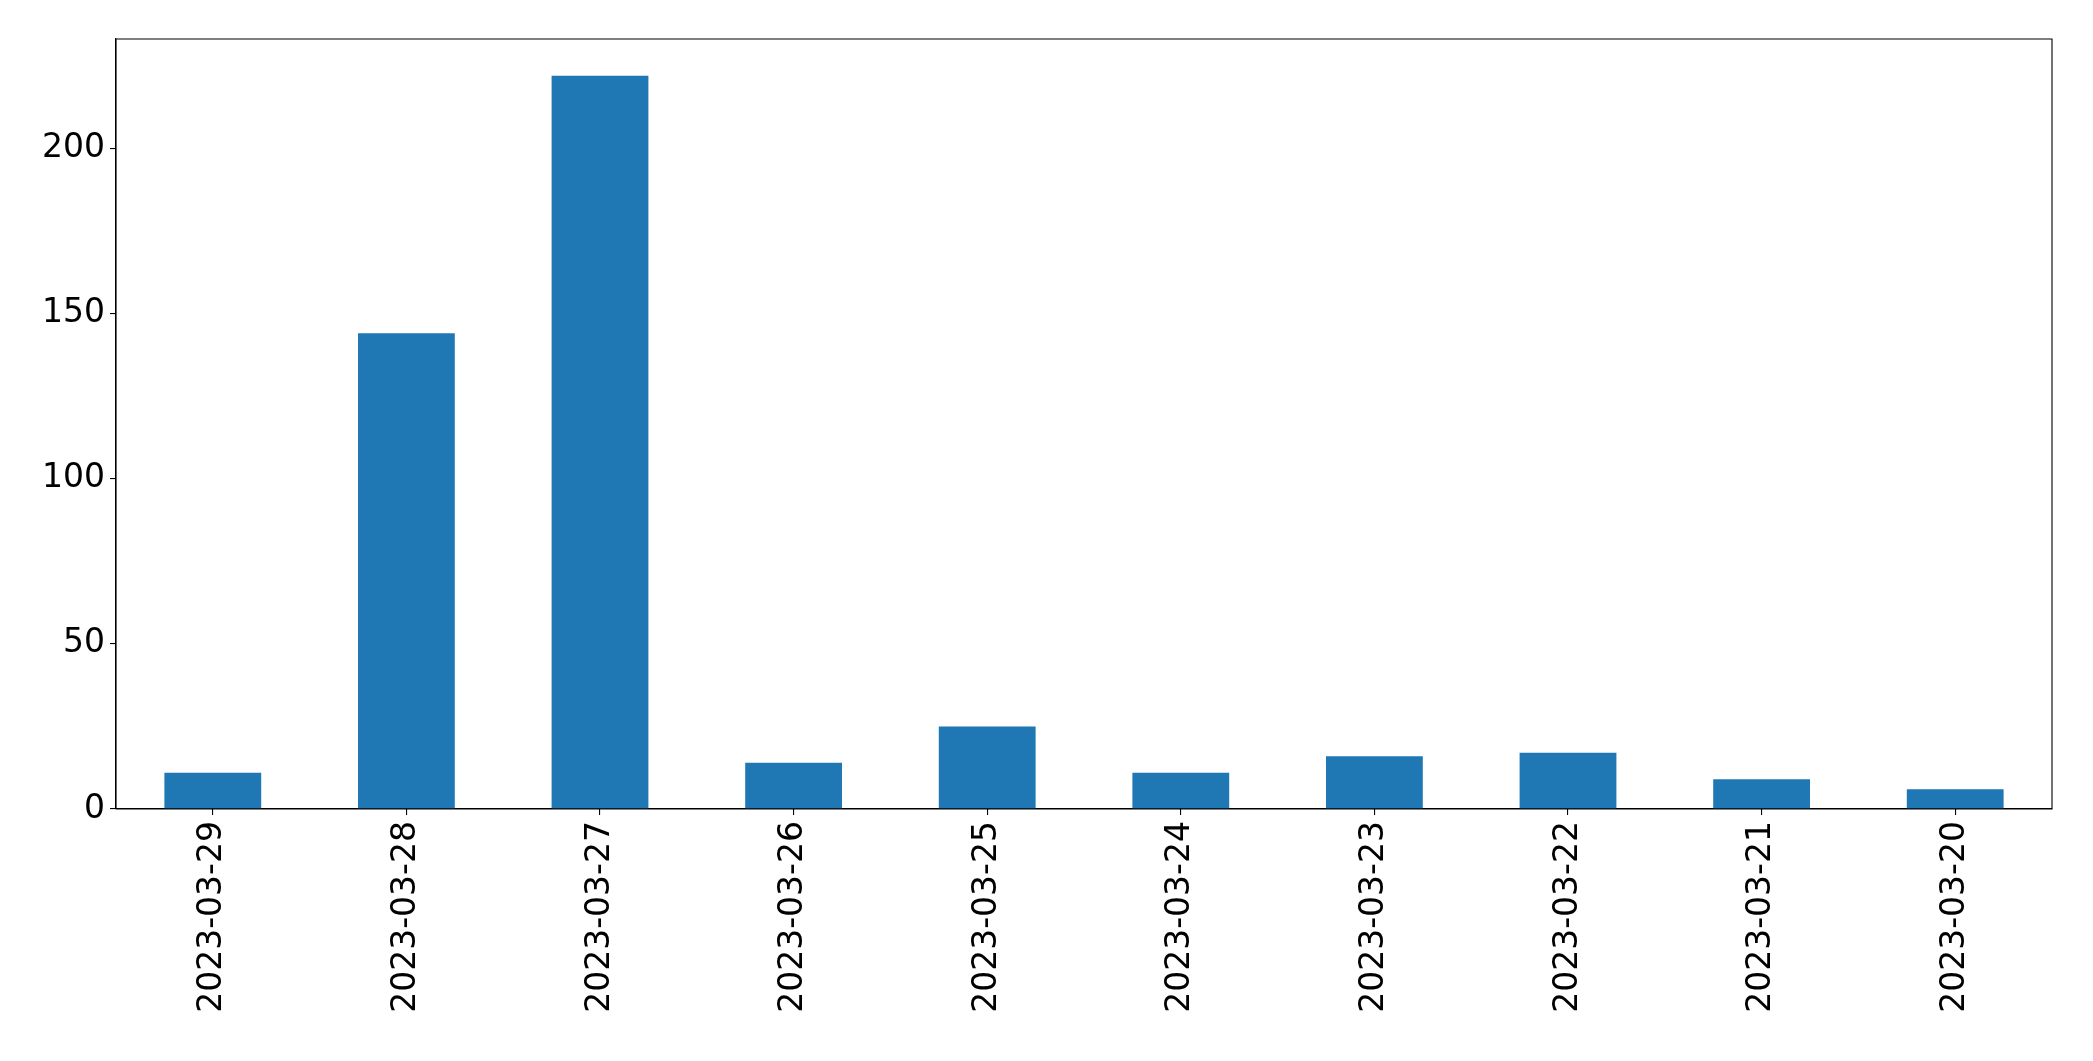 Image resolution: width=2093 pixels, height=1061 pixels. What do you see at coordinates (73, 145) in the screenshot?
I see `y-tick-label: 200` at bounding box center [73, 145].